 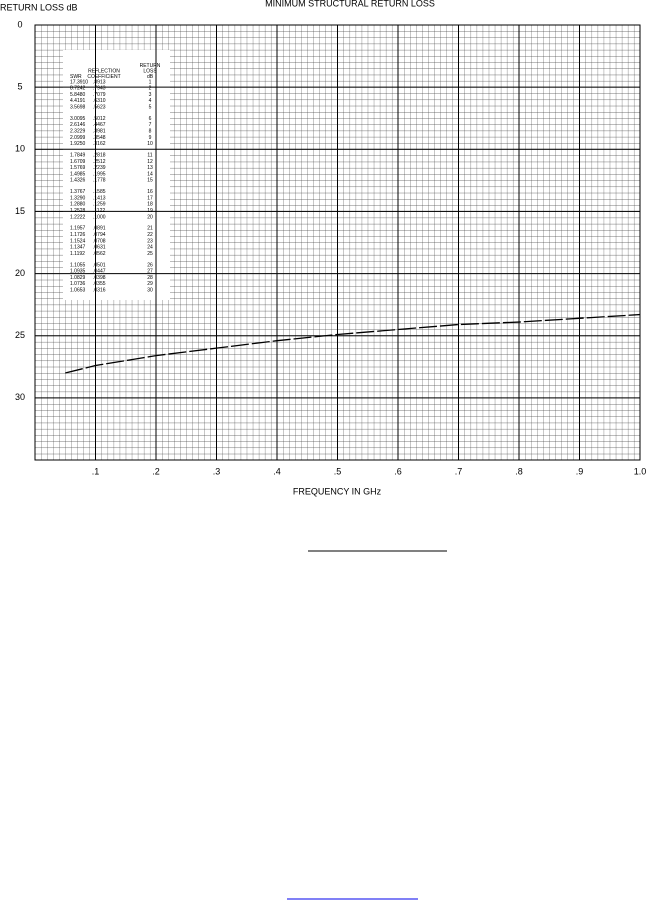 I want to click on table-cell: .1413, so click(x=99, y=198).